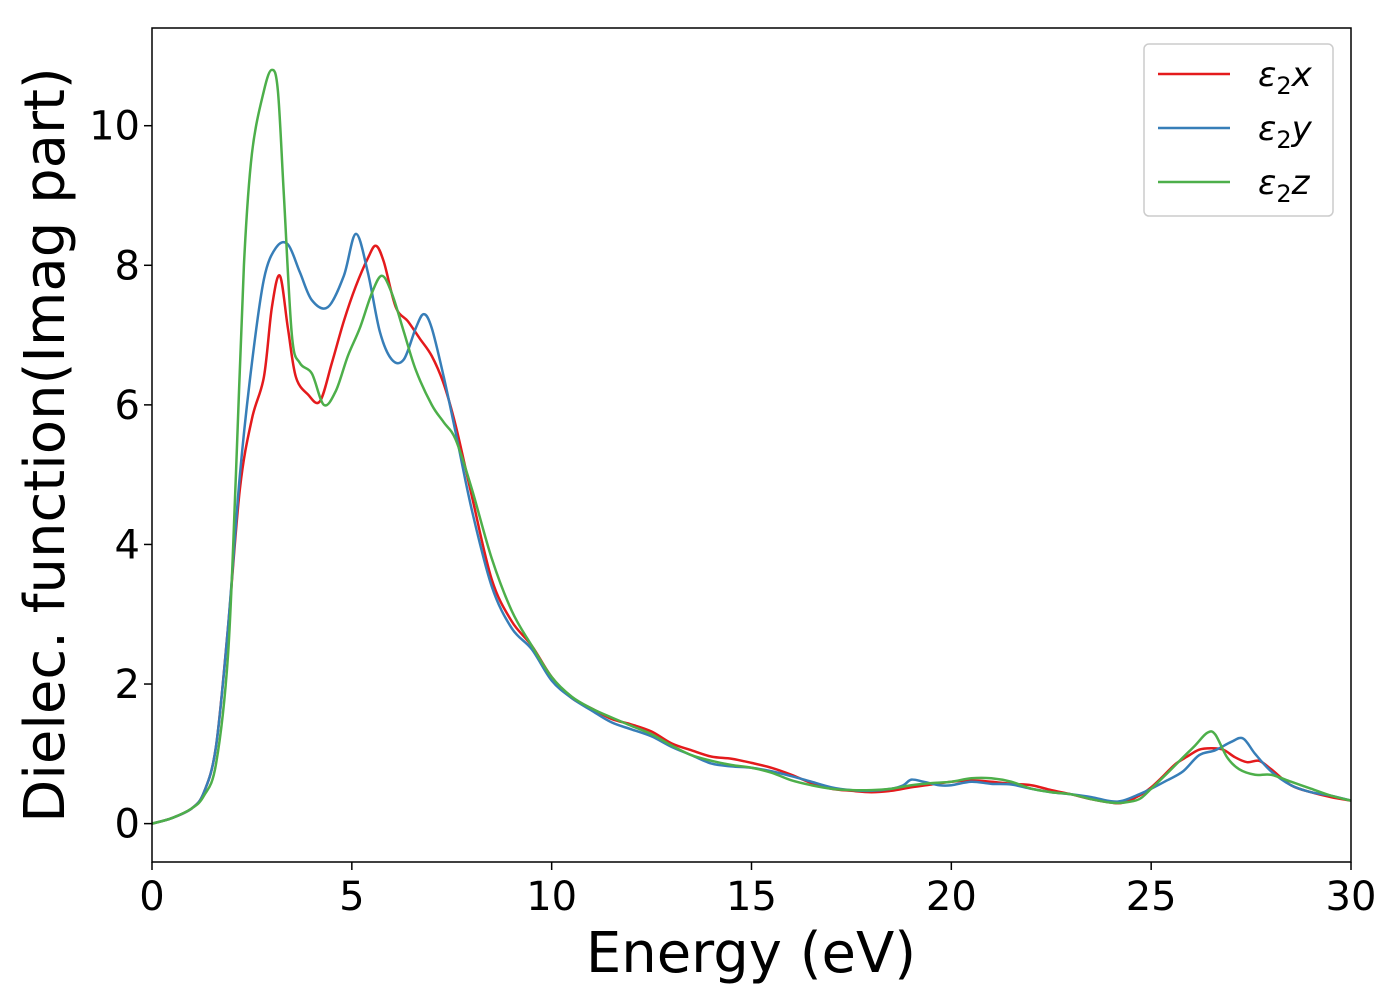  I want to click on y-tick-label: 2, so click(127, 685).